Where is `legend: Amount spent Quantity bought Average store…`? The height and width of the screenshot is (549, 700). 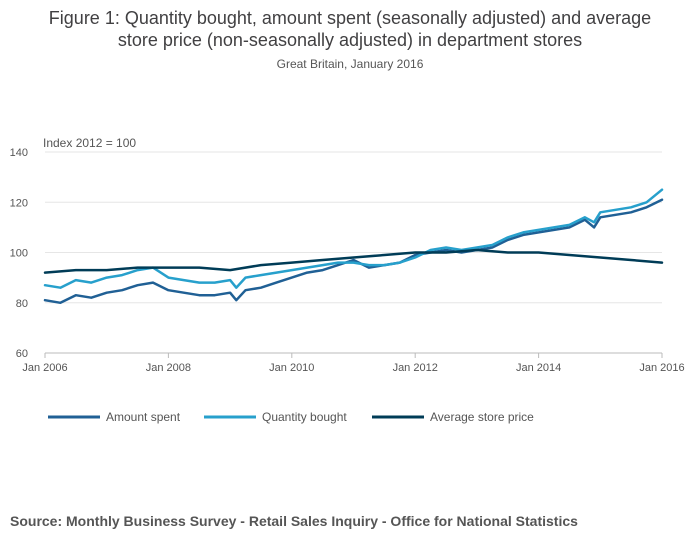
legend: Amount spent Quantity bought Average store… is located at coordinates (291, 417).